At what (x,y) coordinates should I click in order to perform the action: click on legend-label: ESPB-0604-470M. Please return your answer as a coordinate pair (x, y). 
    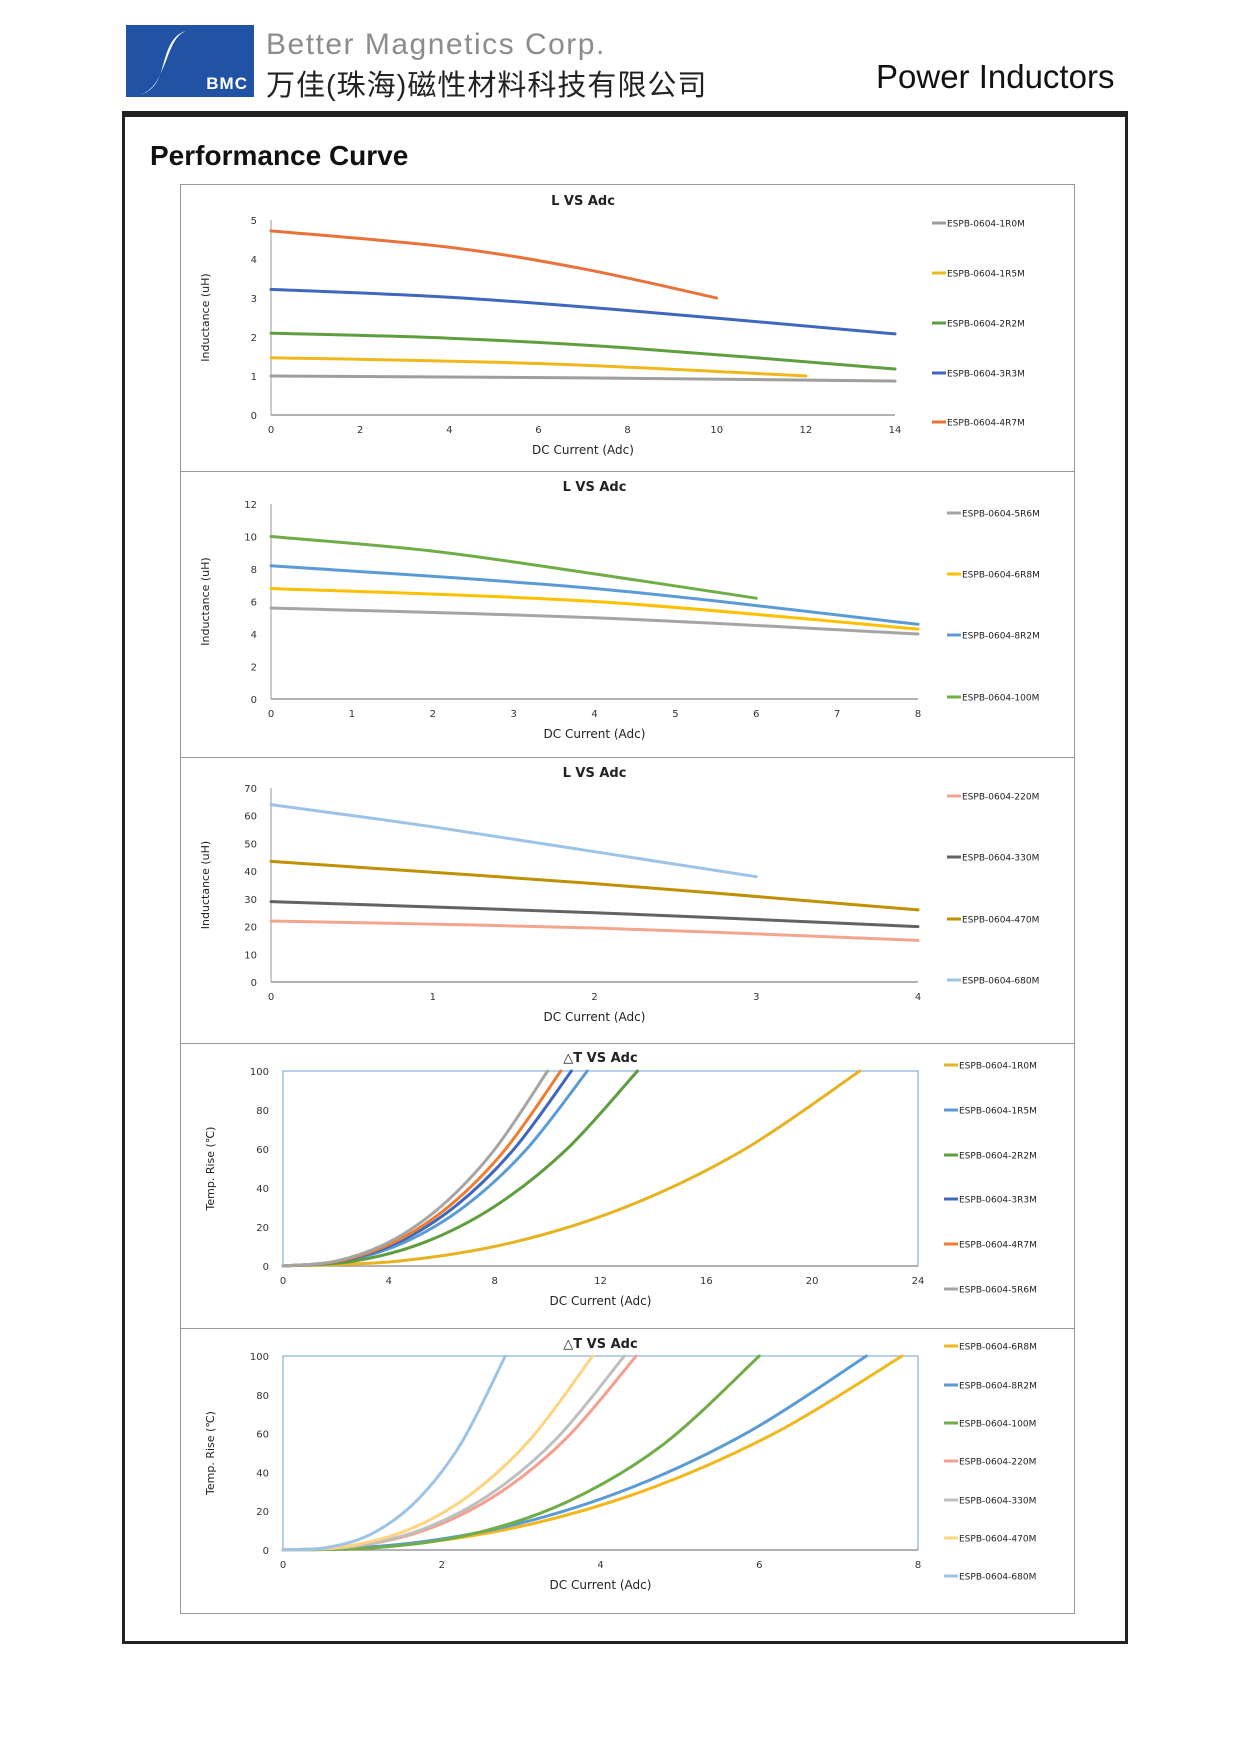
    Looking at the image, I should click on (997, 1540).